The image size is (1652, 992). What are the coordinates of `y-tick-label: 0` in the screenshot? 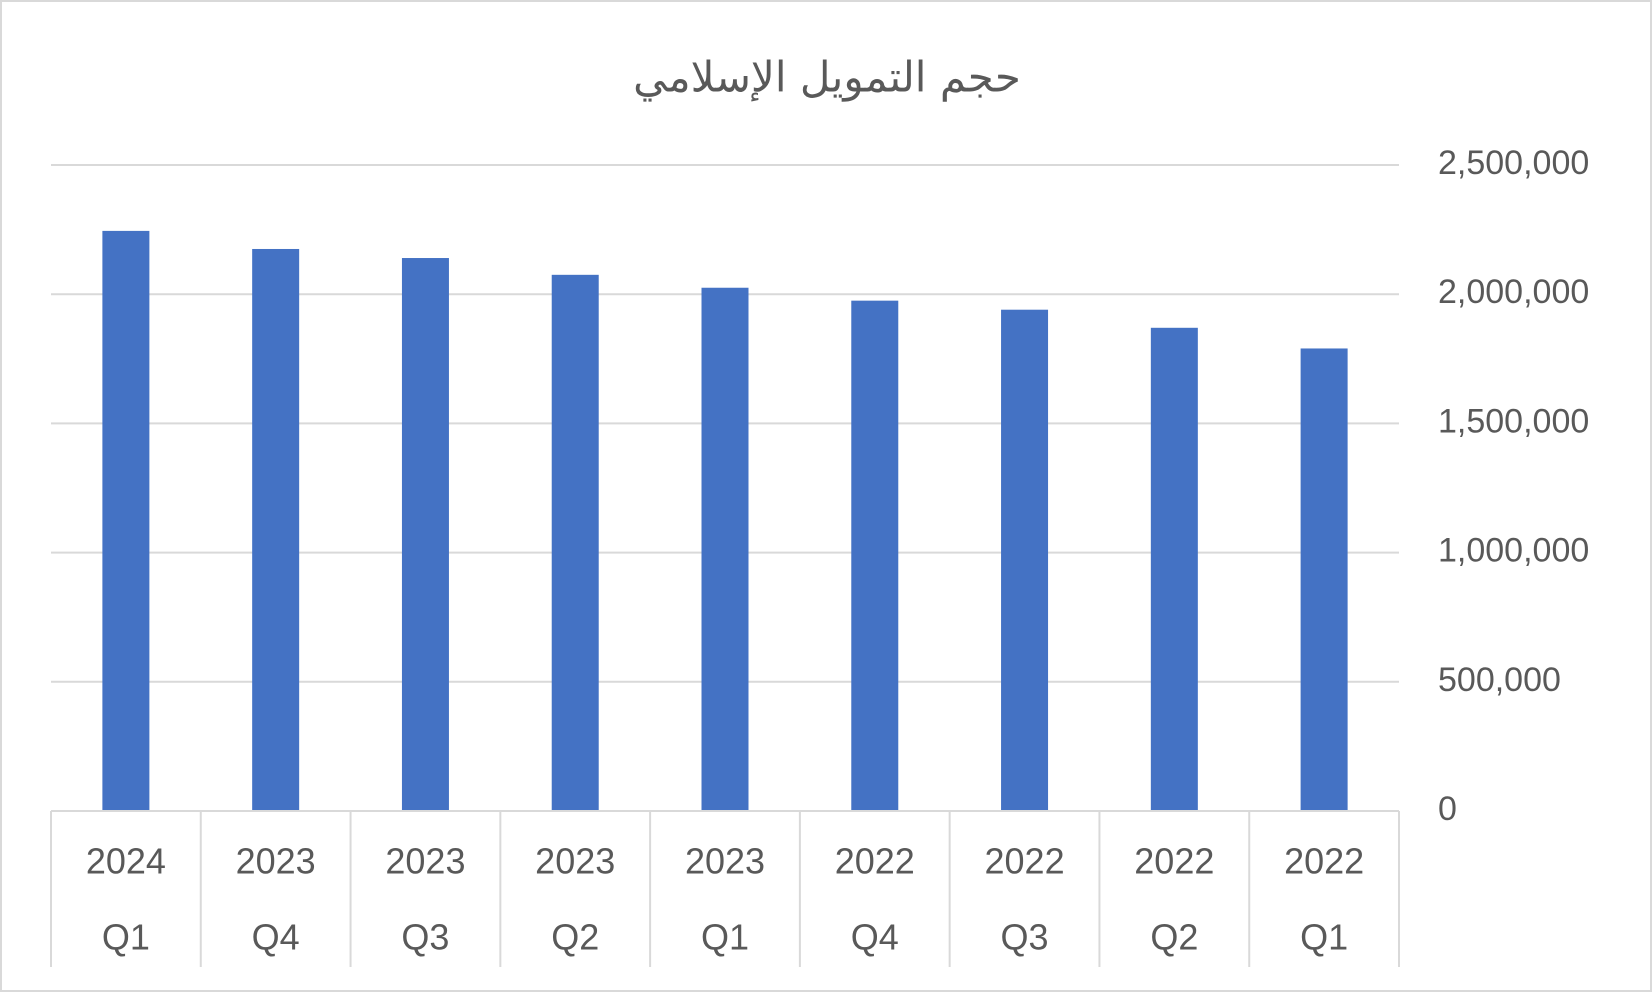 It's located at (1447, 809).